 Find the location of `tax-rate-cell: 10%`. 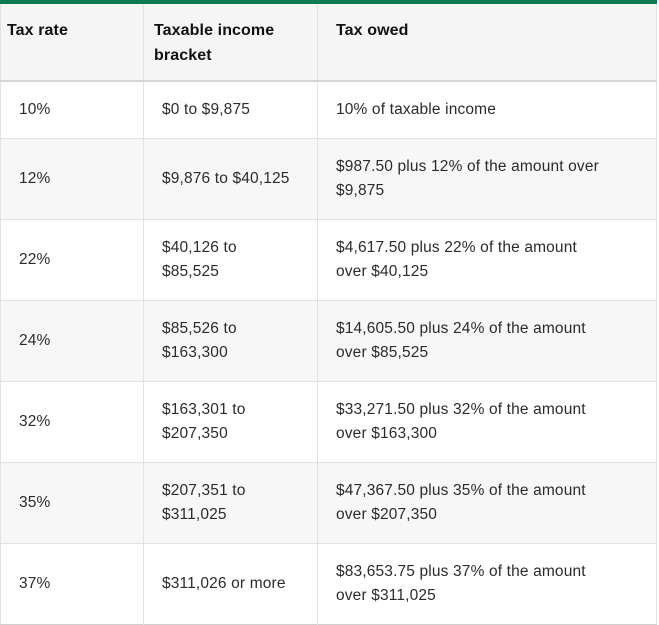

tax-rate-cell: 10% is located at coordinates (72, 110).